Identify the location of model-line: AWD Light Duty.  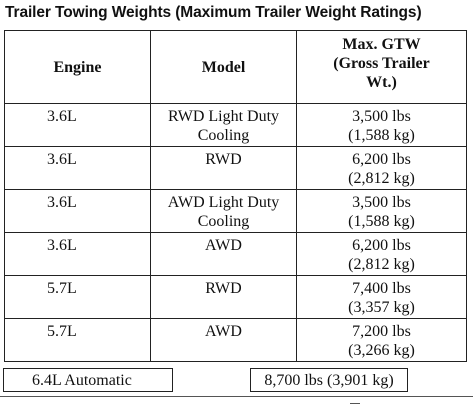
(223, 202).